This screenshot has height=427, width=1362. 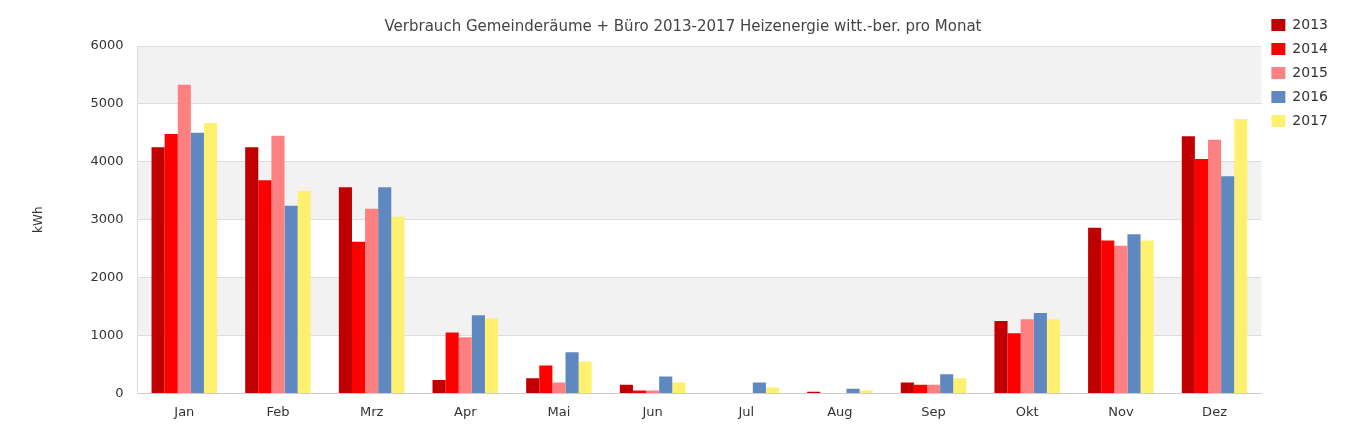 What do you see at coordinates (119, 392) in the screenshot?
I see `y-tick-label: 0` at bounding box center [119, 392].